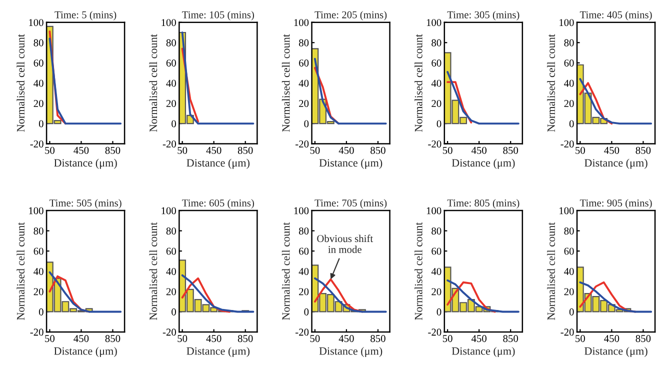  I want to click on chart-title: Time: 105 (mins), so click(218, 15).